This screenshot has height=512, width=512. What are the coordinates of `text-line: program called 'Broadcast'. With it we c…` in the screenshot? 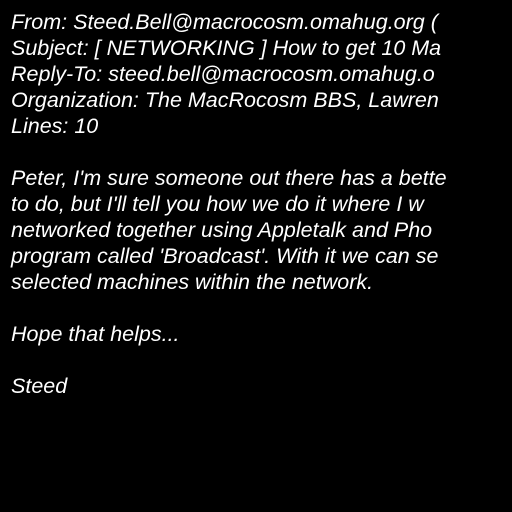 It's located at (225, 256).